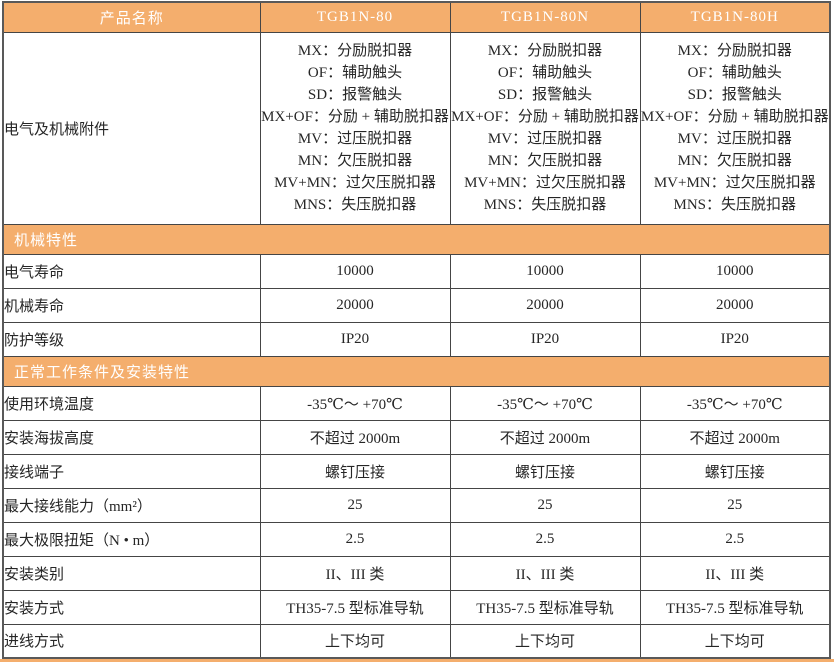 The image size is (834, 662). I want to click on section-title-conditions: 正常工作条件及安装特性, so click(416, 371).